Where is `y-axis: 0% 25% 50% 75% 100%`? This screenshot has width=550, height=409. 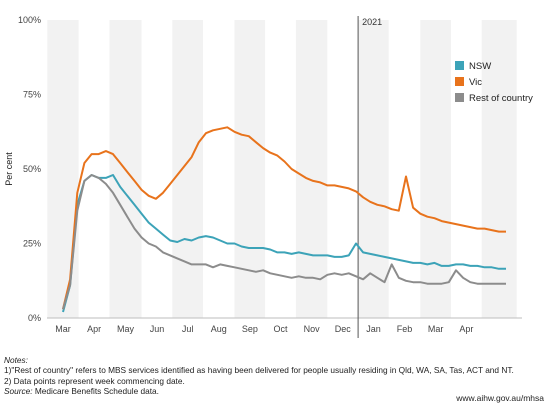
y-axis: 0% 25% 50% 75% 100% is located at coordinates (29, 169).